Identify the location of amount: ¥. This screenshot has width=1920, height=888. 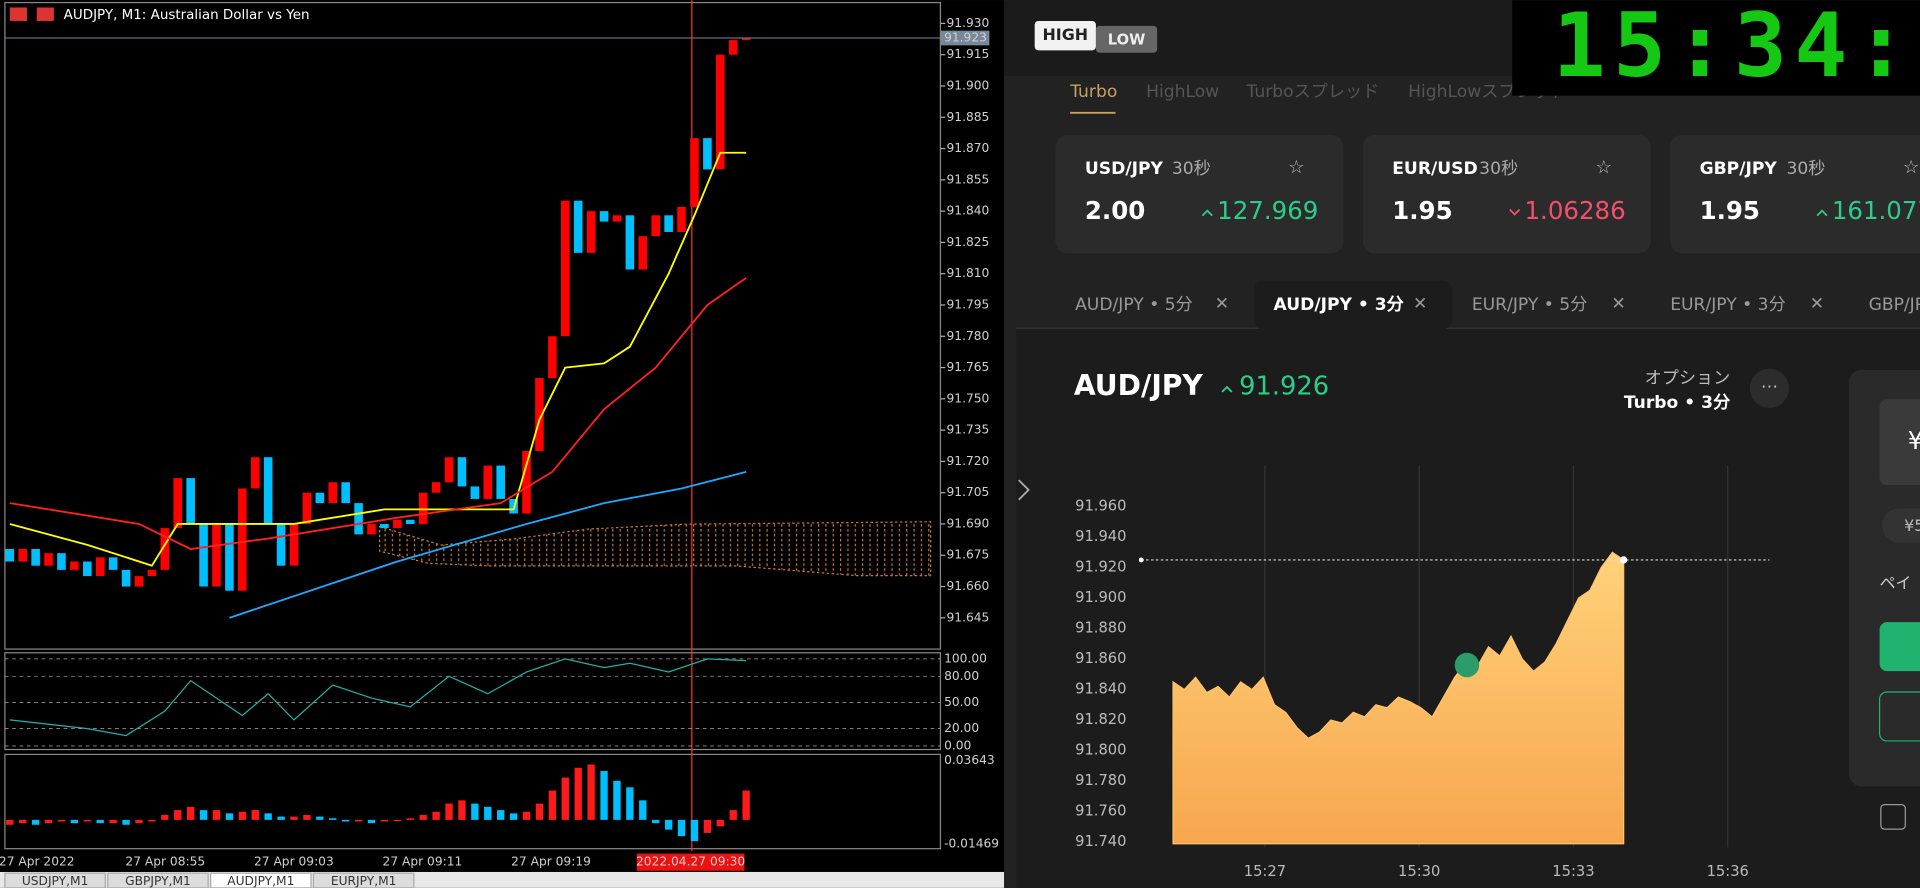
(1914, 440).